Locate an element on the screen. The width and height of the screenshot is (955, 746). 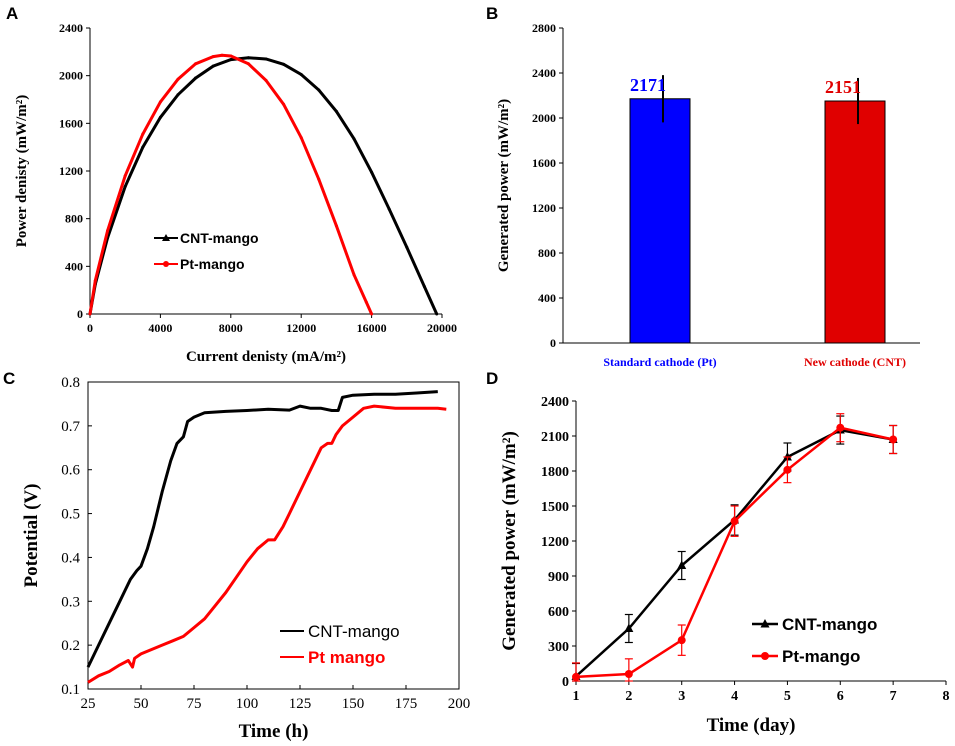
a-y-tick-label: 2400 is located at coordinates (71, 28).